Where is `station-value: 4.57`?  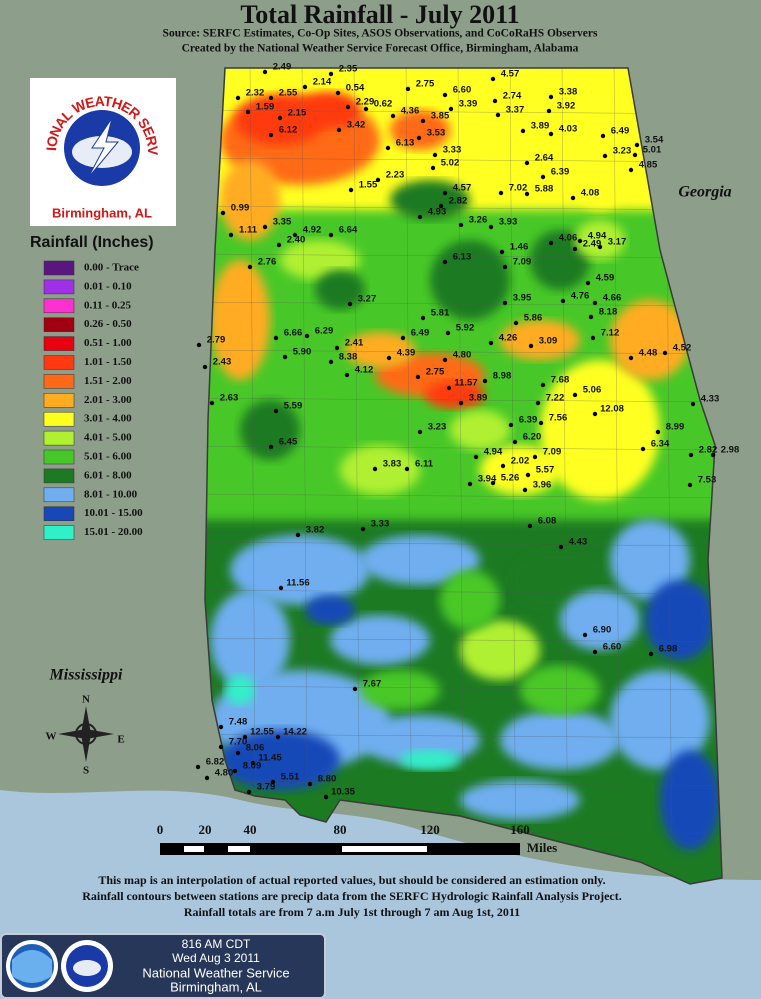
station-value: 4.57 is located at coordinates (462, 188).